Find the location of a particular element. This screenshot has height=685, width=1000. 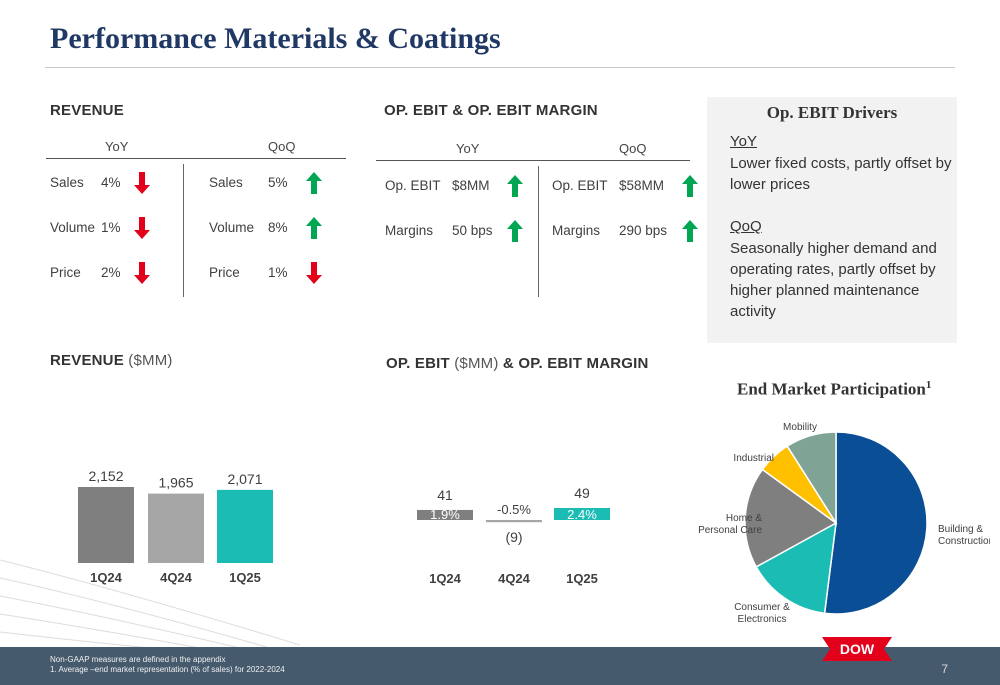

pie-slice-label: Home & Personal Care is located at coordinates (730, 524).